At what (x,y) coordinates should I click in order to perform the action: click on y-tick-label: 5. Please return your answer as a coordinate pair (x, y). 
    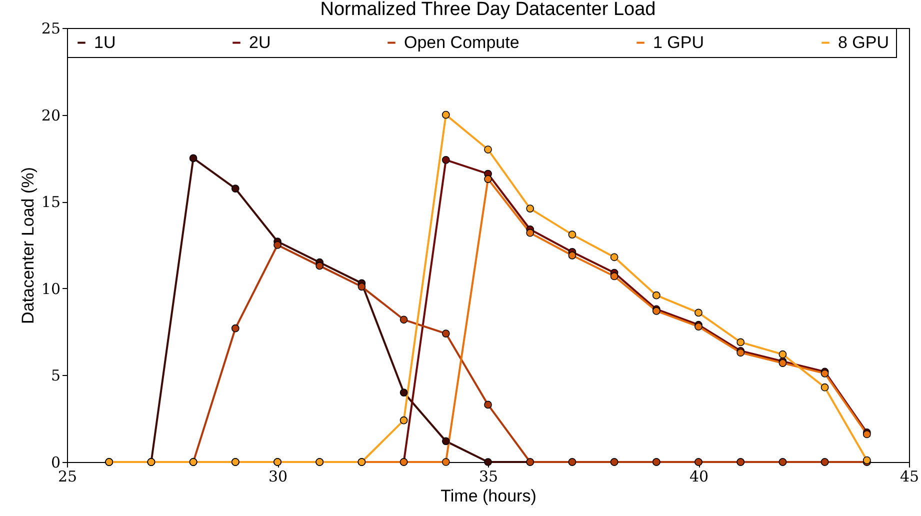
    Looking at the image, I should click on (55, 375).